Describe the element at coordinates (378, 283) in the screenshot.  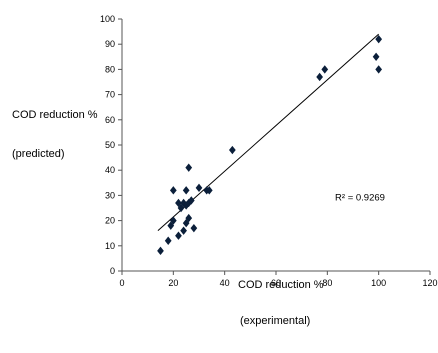
I see `x-tick-label: 100` at that location.